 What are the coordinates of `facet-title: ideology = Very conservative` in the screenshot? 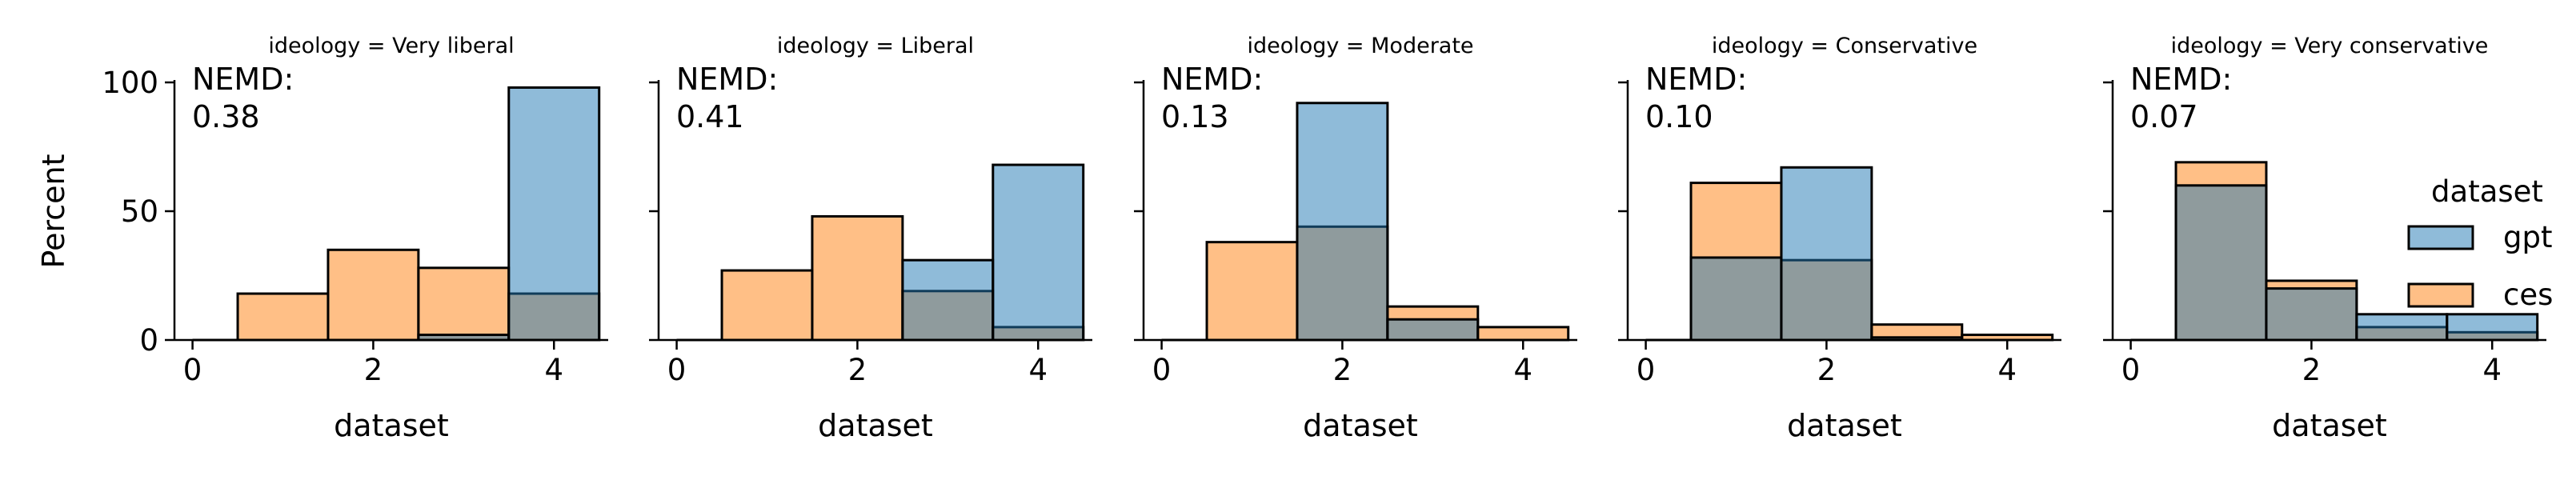 It's located at (2330, 46).